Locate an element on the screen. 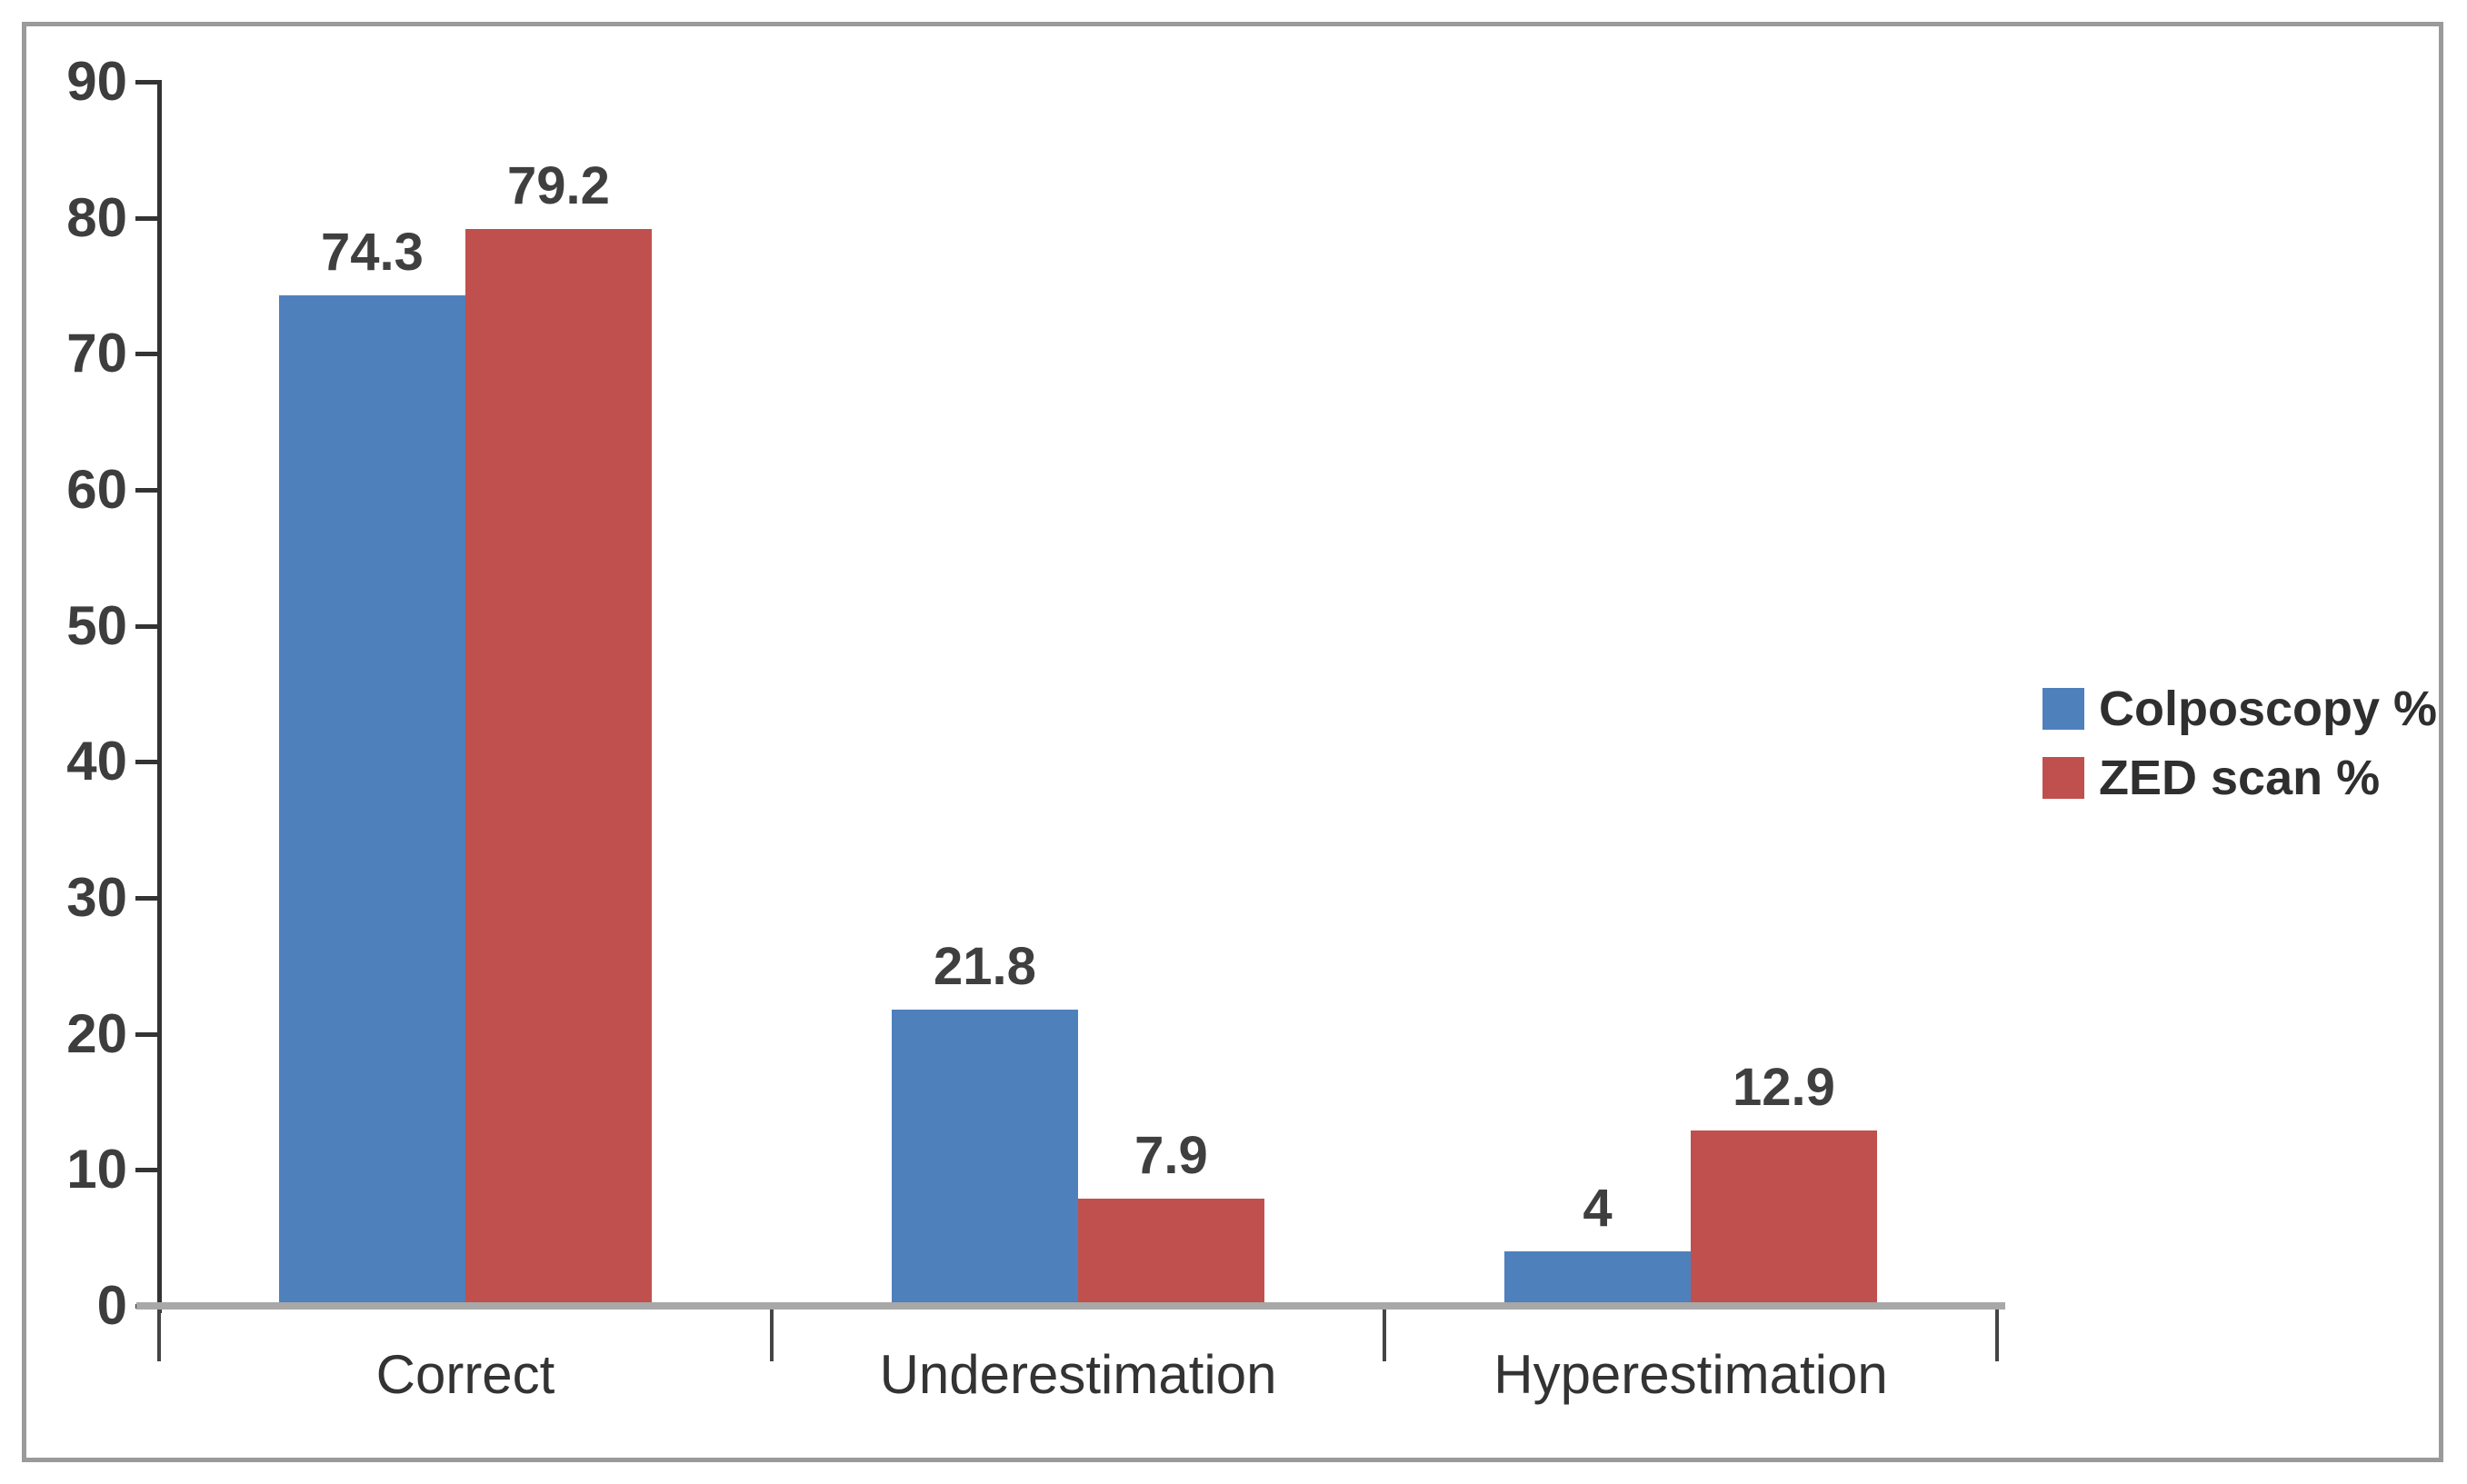  legend-label-colposcopy: Colposcopy % is located at coordinates (2268, 709).